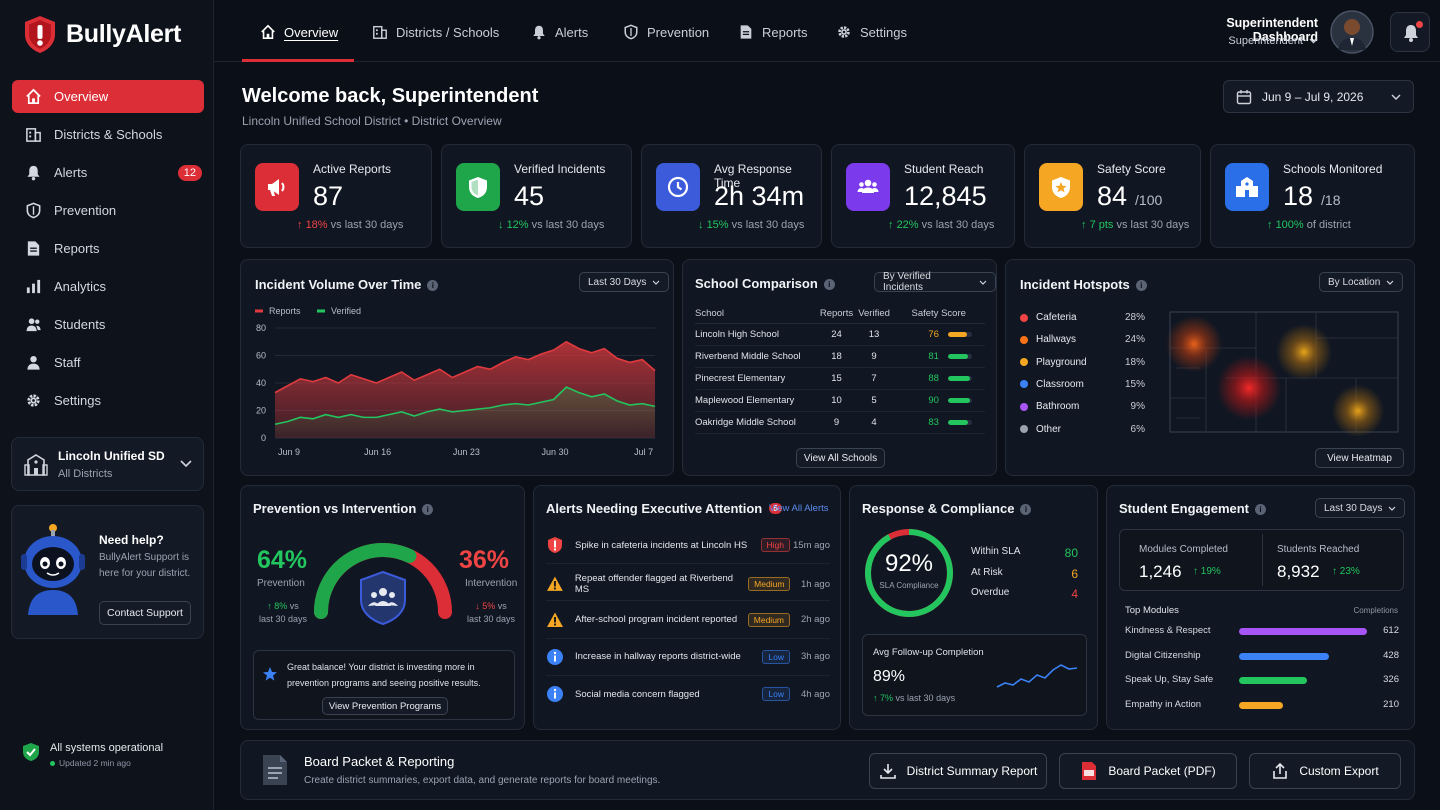 The image size is (1440, 810). Describe the element at coordinates (108, 324) in the screenshot. I see `sidebar-item-students: Students` at that location.